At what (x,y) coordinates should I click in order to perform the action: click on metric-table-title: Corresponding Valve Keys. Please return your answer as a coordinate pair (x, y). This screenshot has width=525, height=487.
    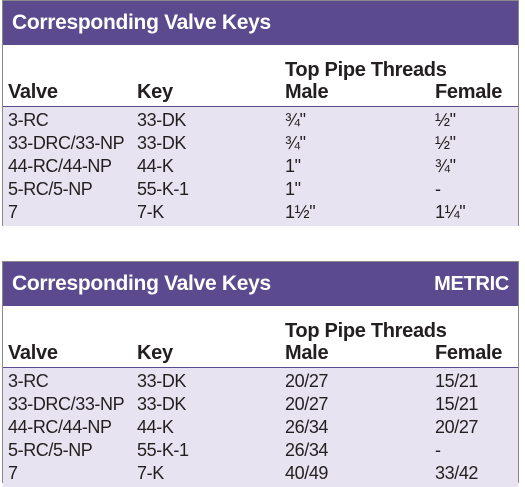
    Looking at the image, I should click on (141, 283).